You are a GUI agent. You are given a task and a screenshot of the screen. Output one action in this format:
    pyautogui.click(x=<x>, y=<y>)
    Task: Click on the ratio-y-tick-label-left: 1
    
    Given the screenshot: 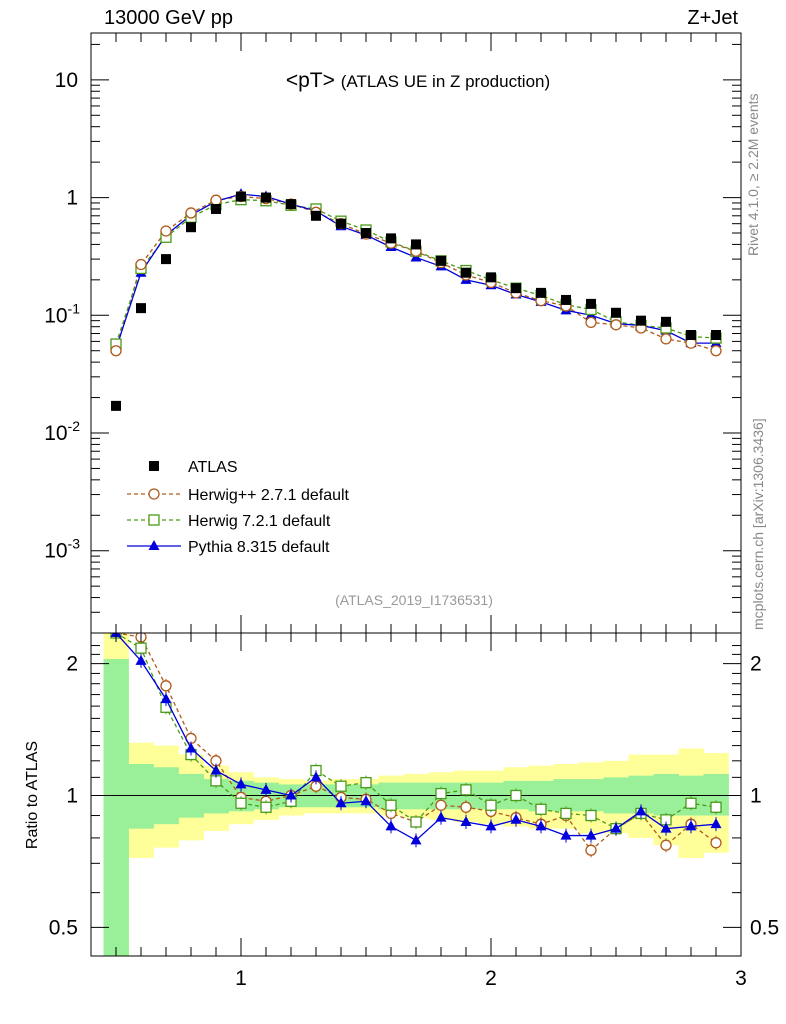 What is the action you would take?
    pyautogui.click(x=72, y=795)
    